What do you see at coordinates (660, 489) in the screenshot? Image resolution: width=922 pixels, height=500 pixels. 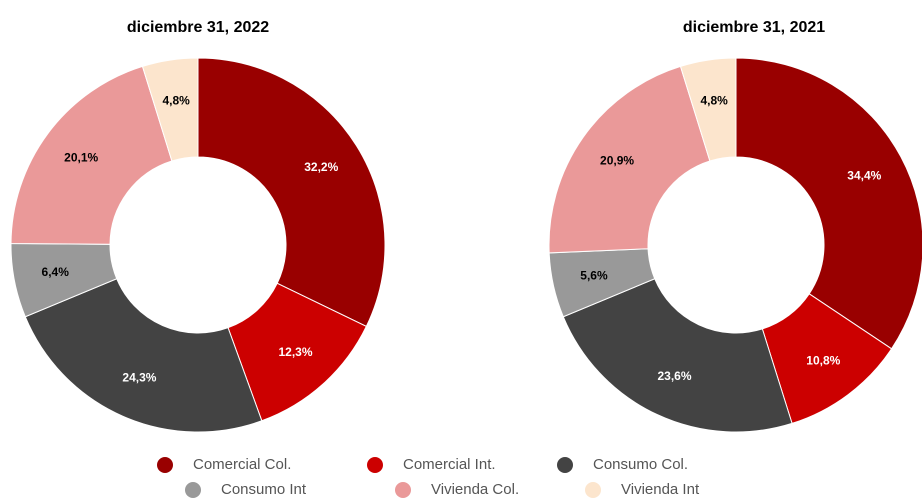 I see `legend-label: Vivienda Int` at bounding box center [660, 489].